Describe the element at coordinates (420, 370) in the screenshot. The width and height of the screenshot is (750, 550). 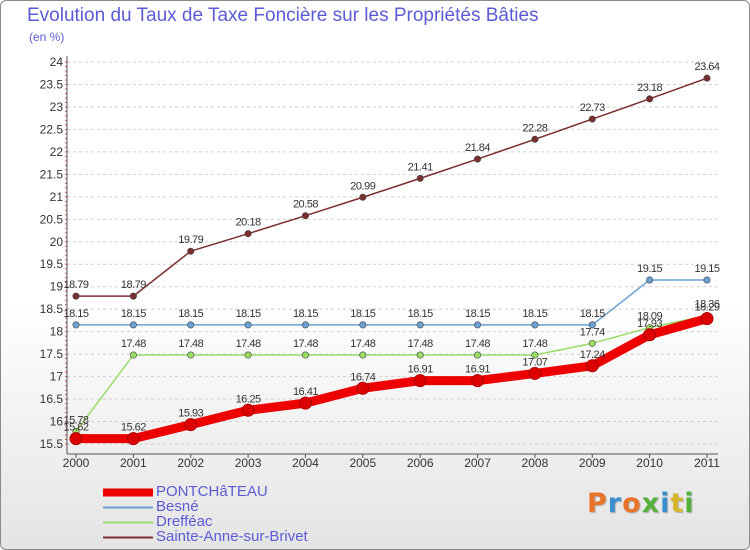
I see `data-label: 16.91` at that location.